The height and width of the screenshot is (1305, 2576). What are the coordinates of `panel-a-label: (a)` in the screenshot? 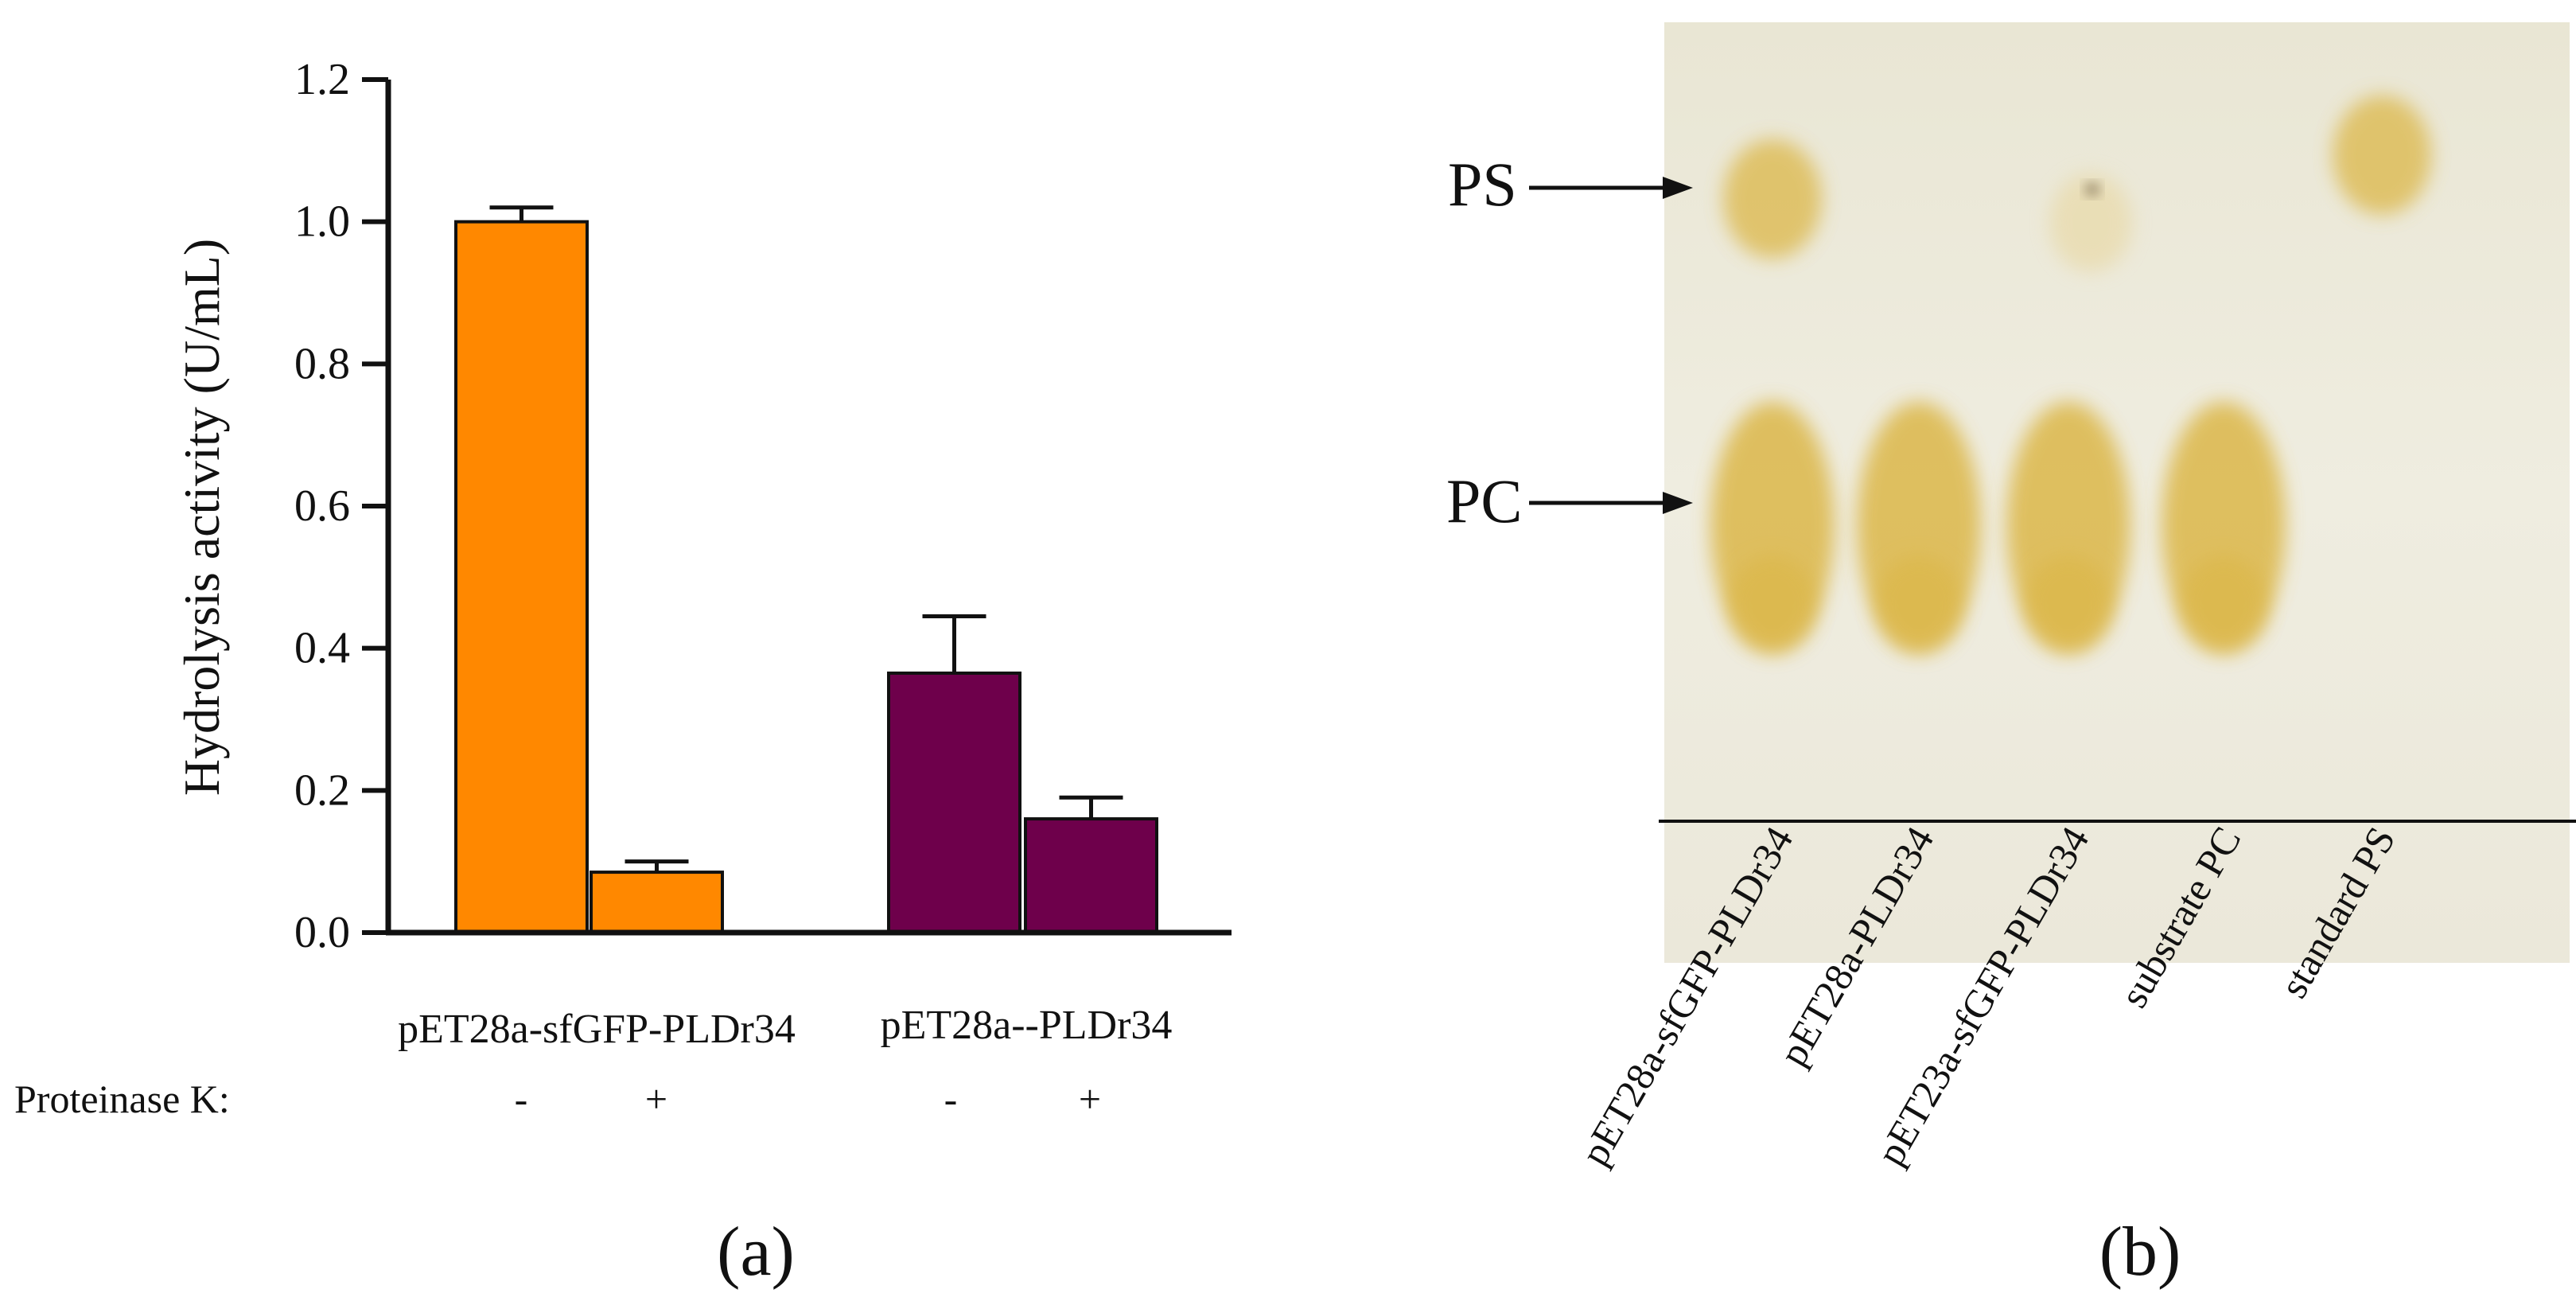 It's located at (756, 1252).